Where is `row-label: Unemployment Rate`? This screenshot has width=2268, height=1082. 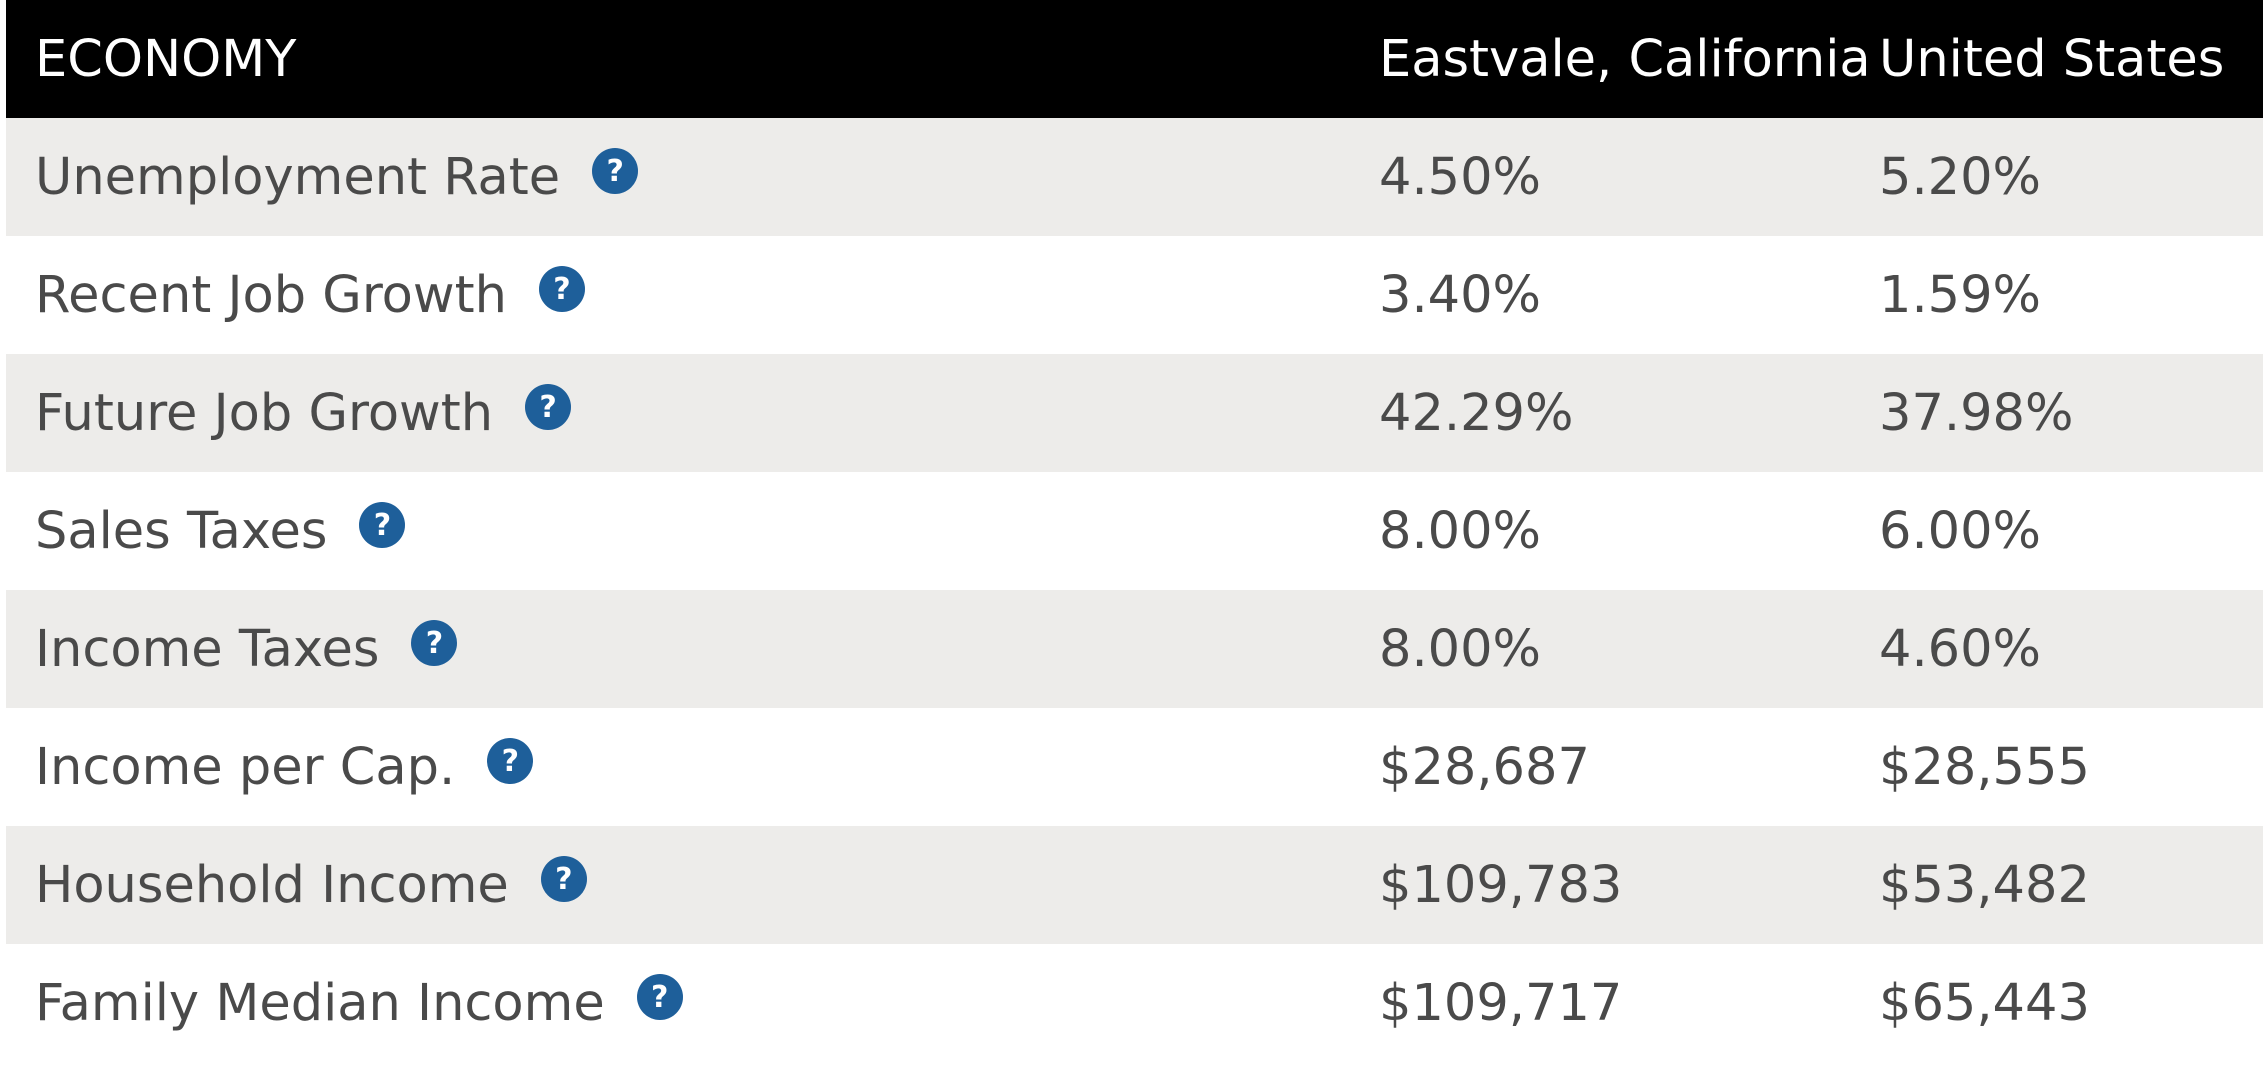
row-label: Unemployment Rate is located at coordinates (298, 177).